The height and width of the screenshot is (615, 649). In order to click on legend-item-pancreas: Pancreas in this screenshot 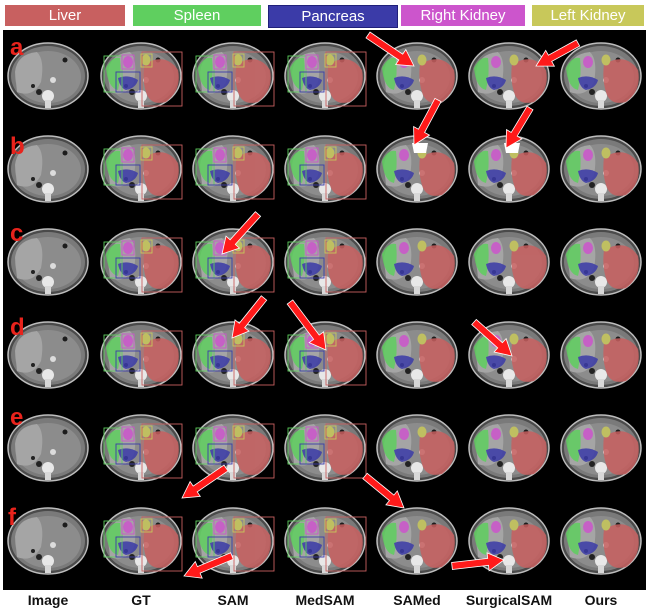, I will do `click(333, 16)`.